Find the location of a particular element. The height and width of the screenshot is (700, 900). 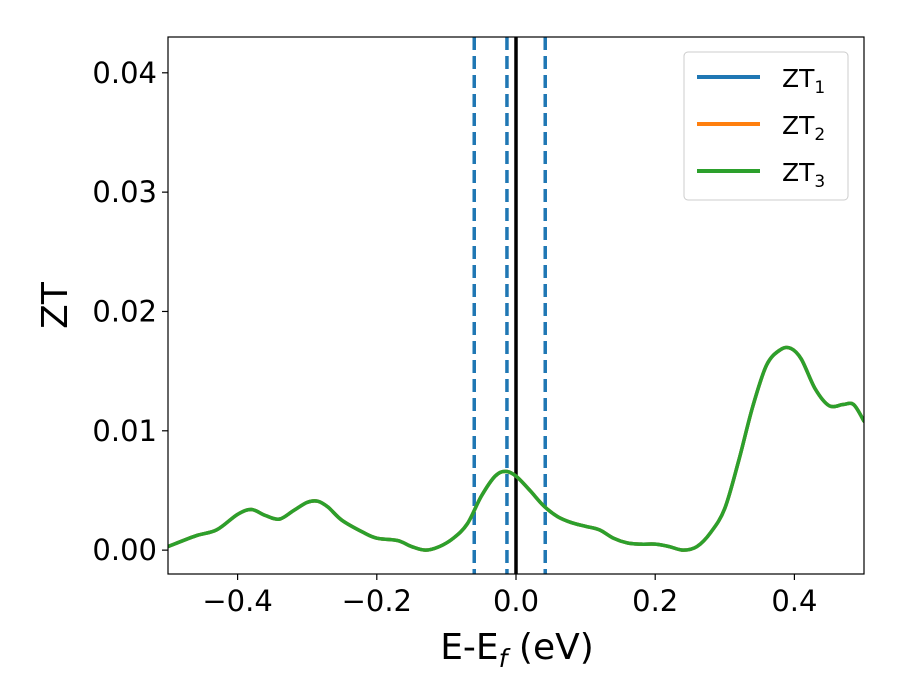

x-tick-label: 0.0 is located at coordinates (516, 601).